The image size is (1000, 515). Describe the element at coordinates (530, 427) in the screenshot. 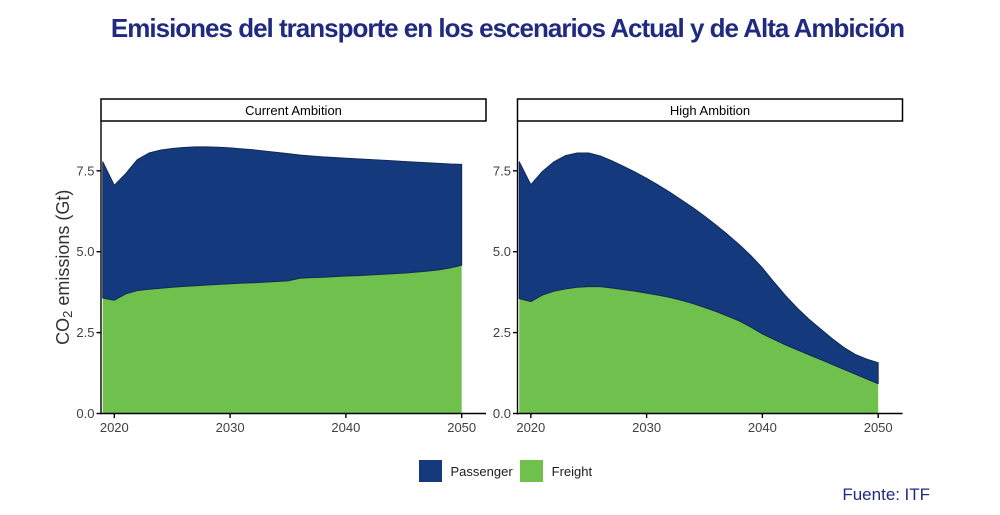

I see `x-tick-label-panel2: 2020` at that location.